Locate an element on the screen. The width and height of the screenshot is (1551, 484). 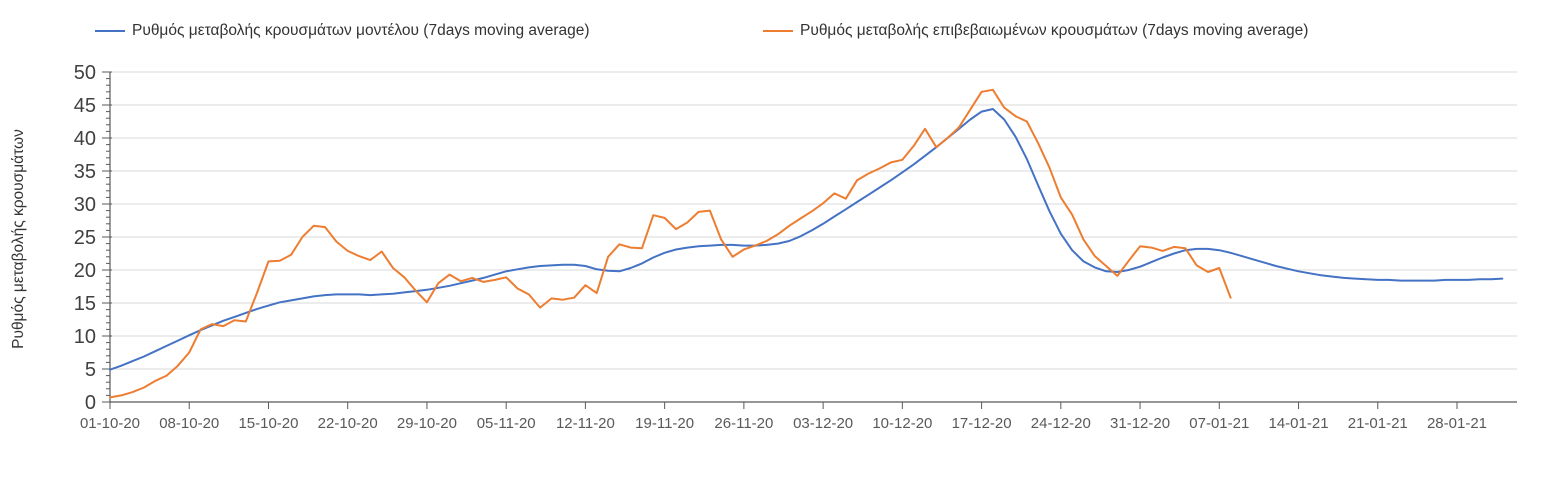
legend-line-swatch-model is located at coordinates (110, 31).